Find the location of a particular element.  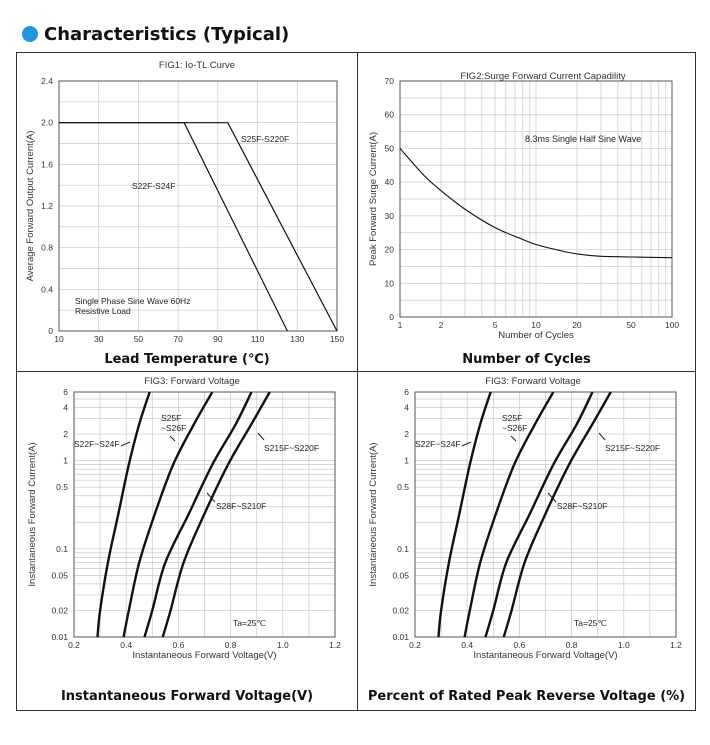

x-tick-label: 0.4 is located at coordinates (467, 645).